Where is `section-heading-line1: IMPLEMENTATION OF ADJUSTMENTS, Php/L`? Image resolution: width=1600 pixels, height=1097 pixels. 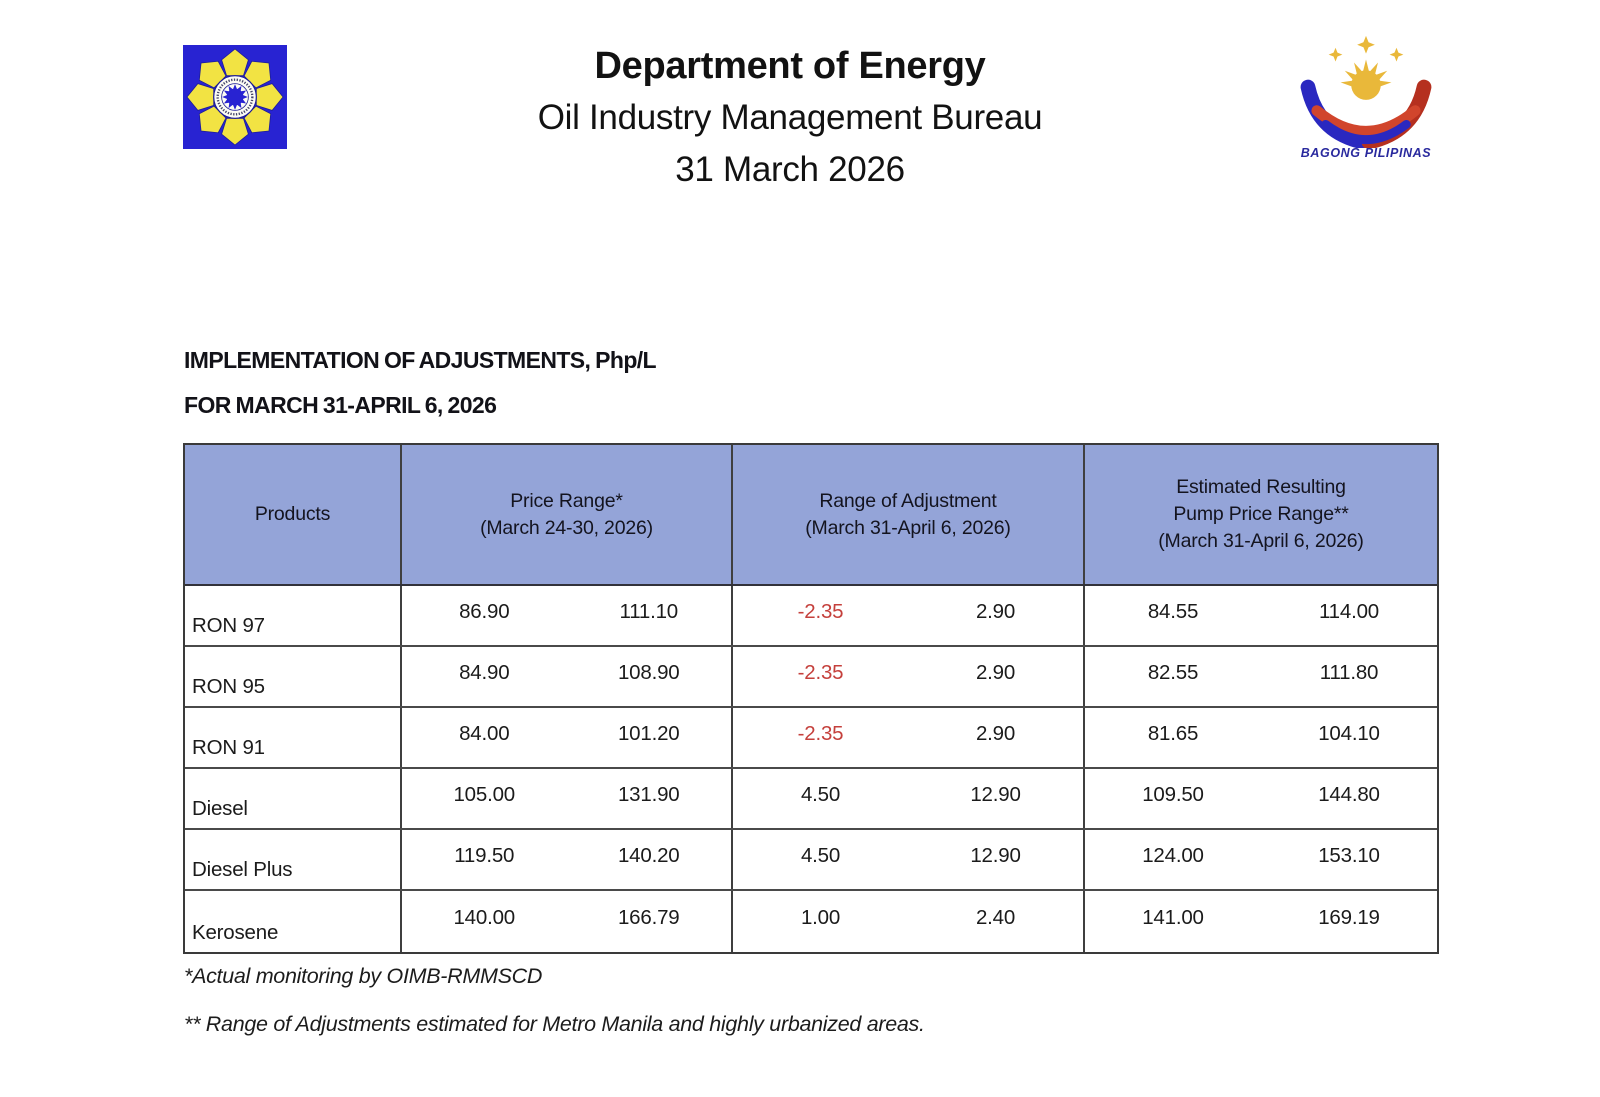
section-heading-line1: IMPLEMENTATION OF ADJUSTMENTS, Php/L is located at coordinates (420, 360).